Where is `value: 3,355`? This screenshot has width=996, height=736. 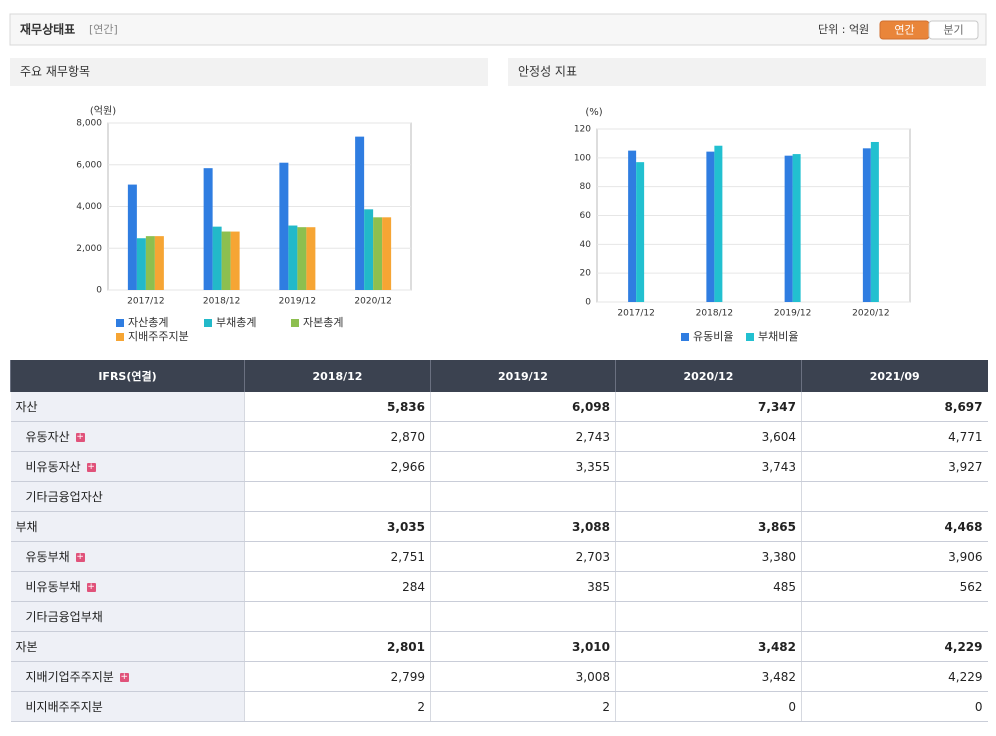
value: 3,355 is located at coordinates (592, 466).